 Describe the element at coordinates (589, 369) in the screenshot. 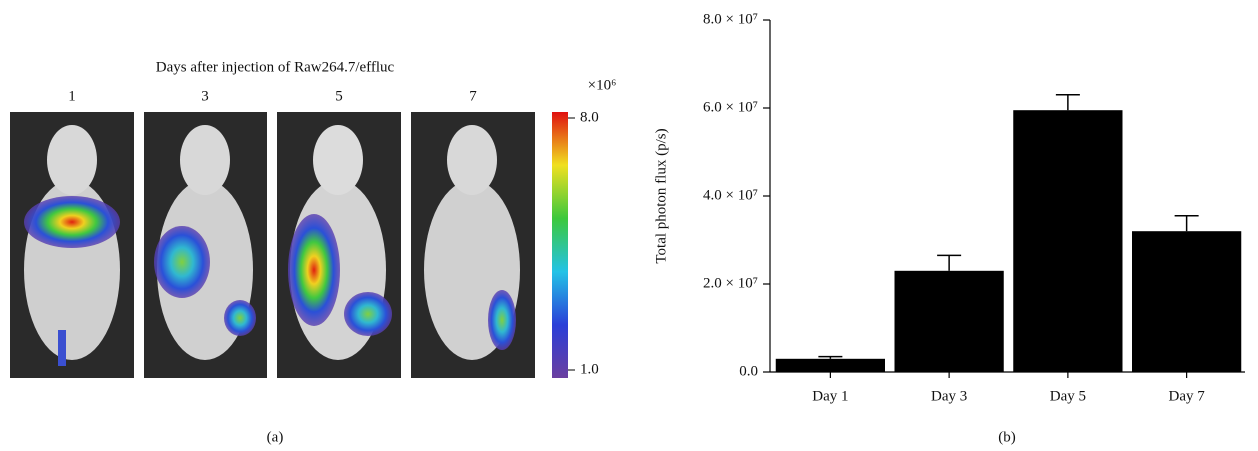

I see `colorbar-tick-label: 1.0` at that location.